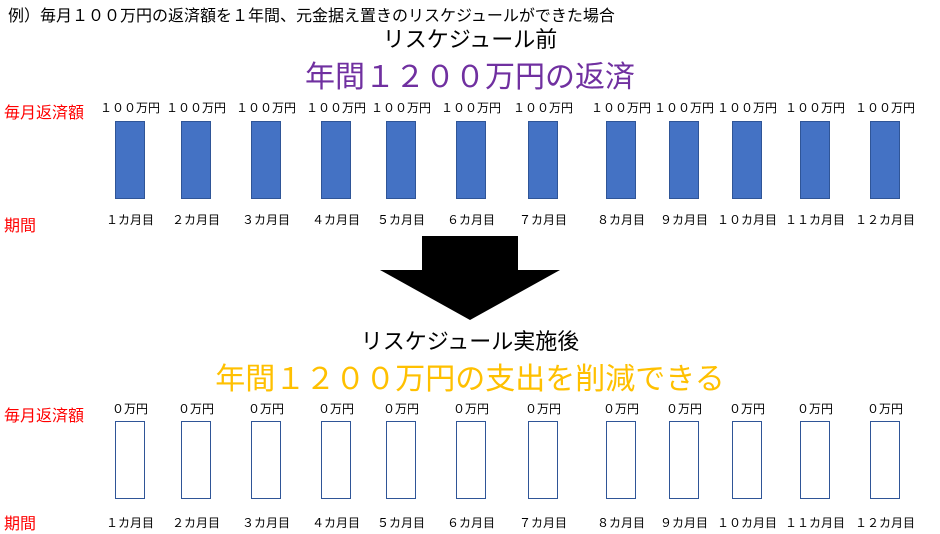  Describe the element at coordinates (401, 523) in the screenshot. I see `after-period-label: ５カ月目` at that location.